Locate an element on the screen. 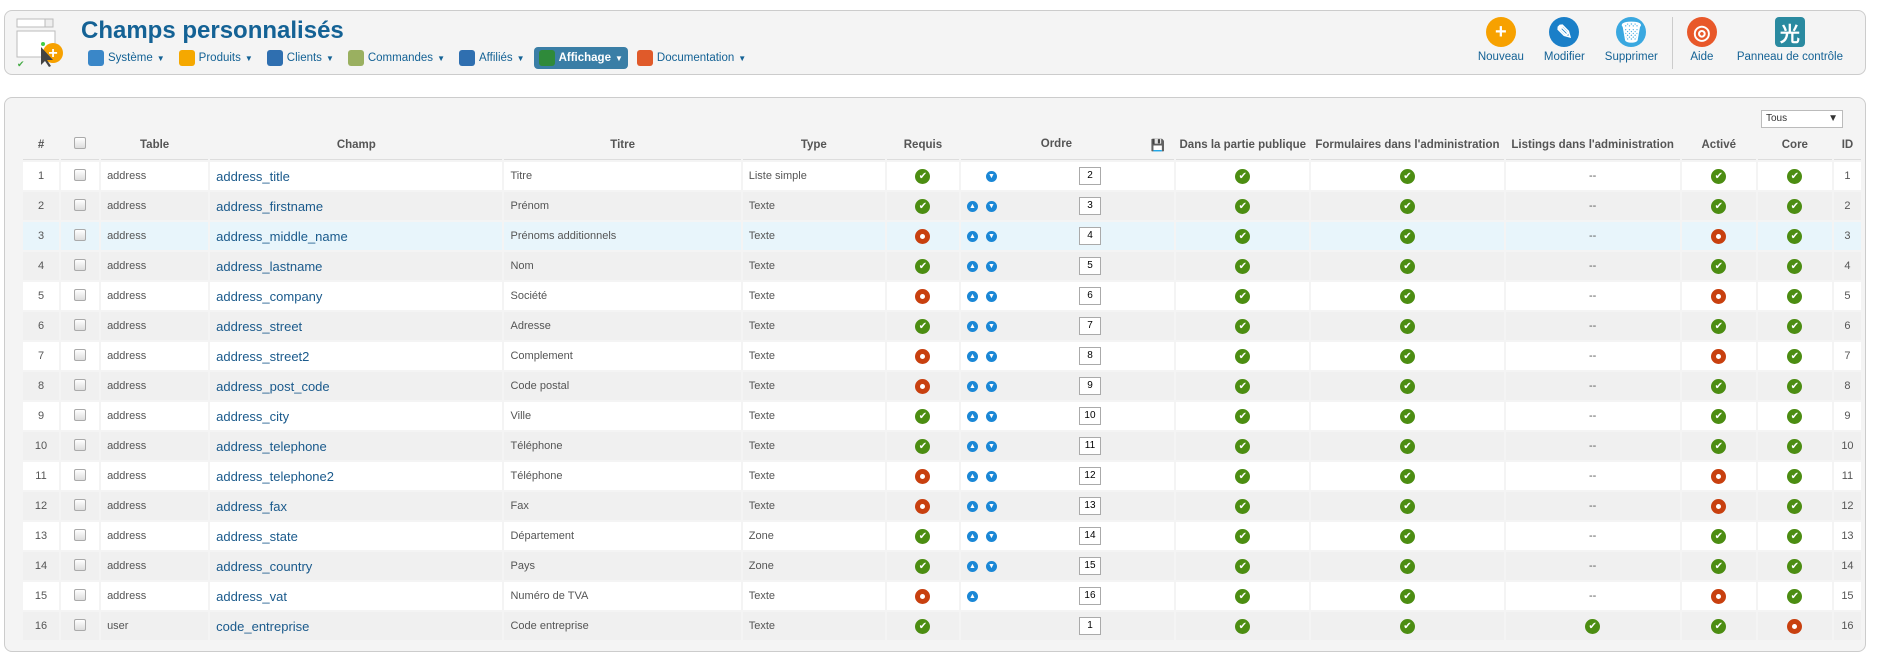  field-name-link: address_middle_name is located at coordinates (356, 236).